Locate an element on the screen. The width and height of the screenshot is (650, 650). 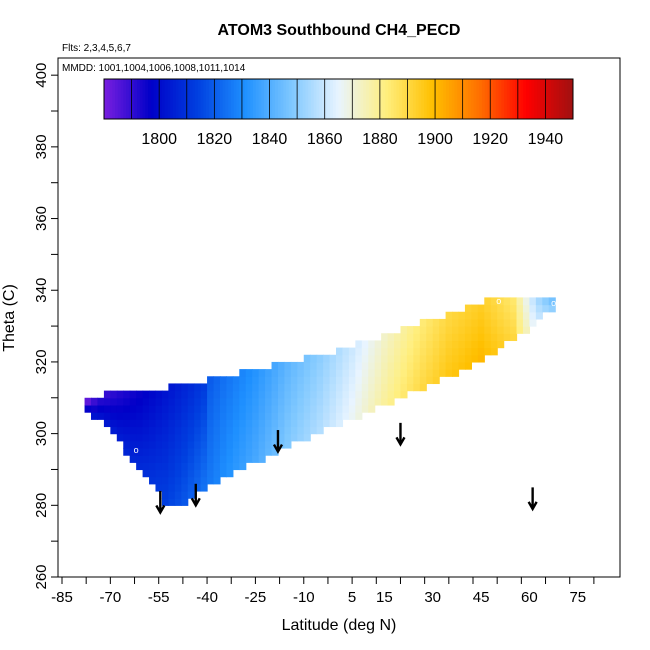
y-axis: 260 280 300 320 340 360 380 400 is located at coordinates (45, 326).